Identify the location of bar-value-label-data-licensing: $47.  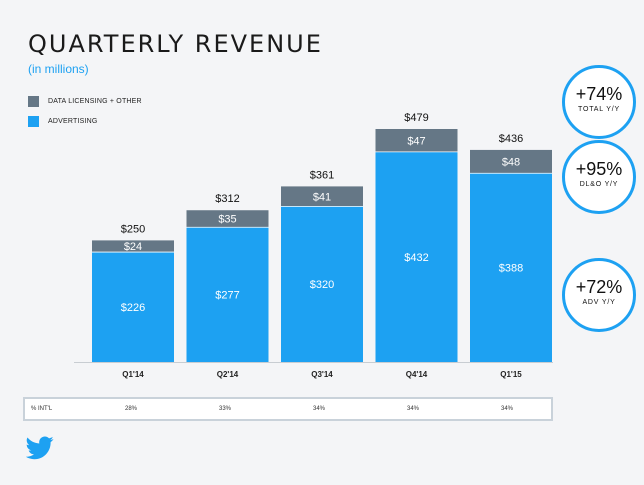
(416, 141).